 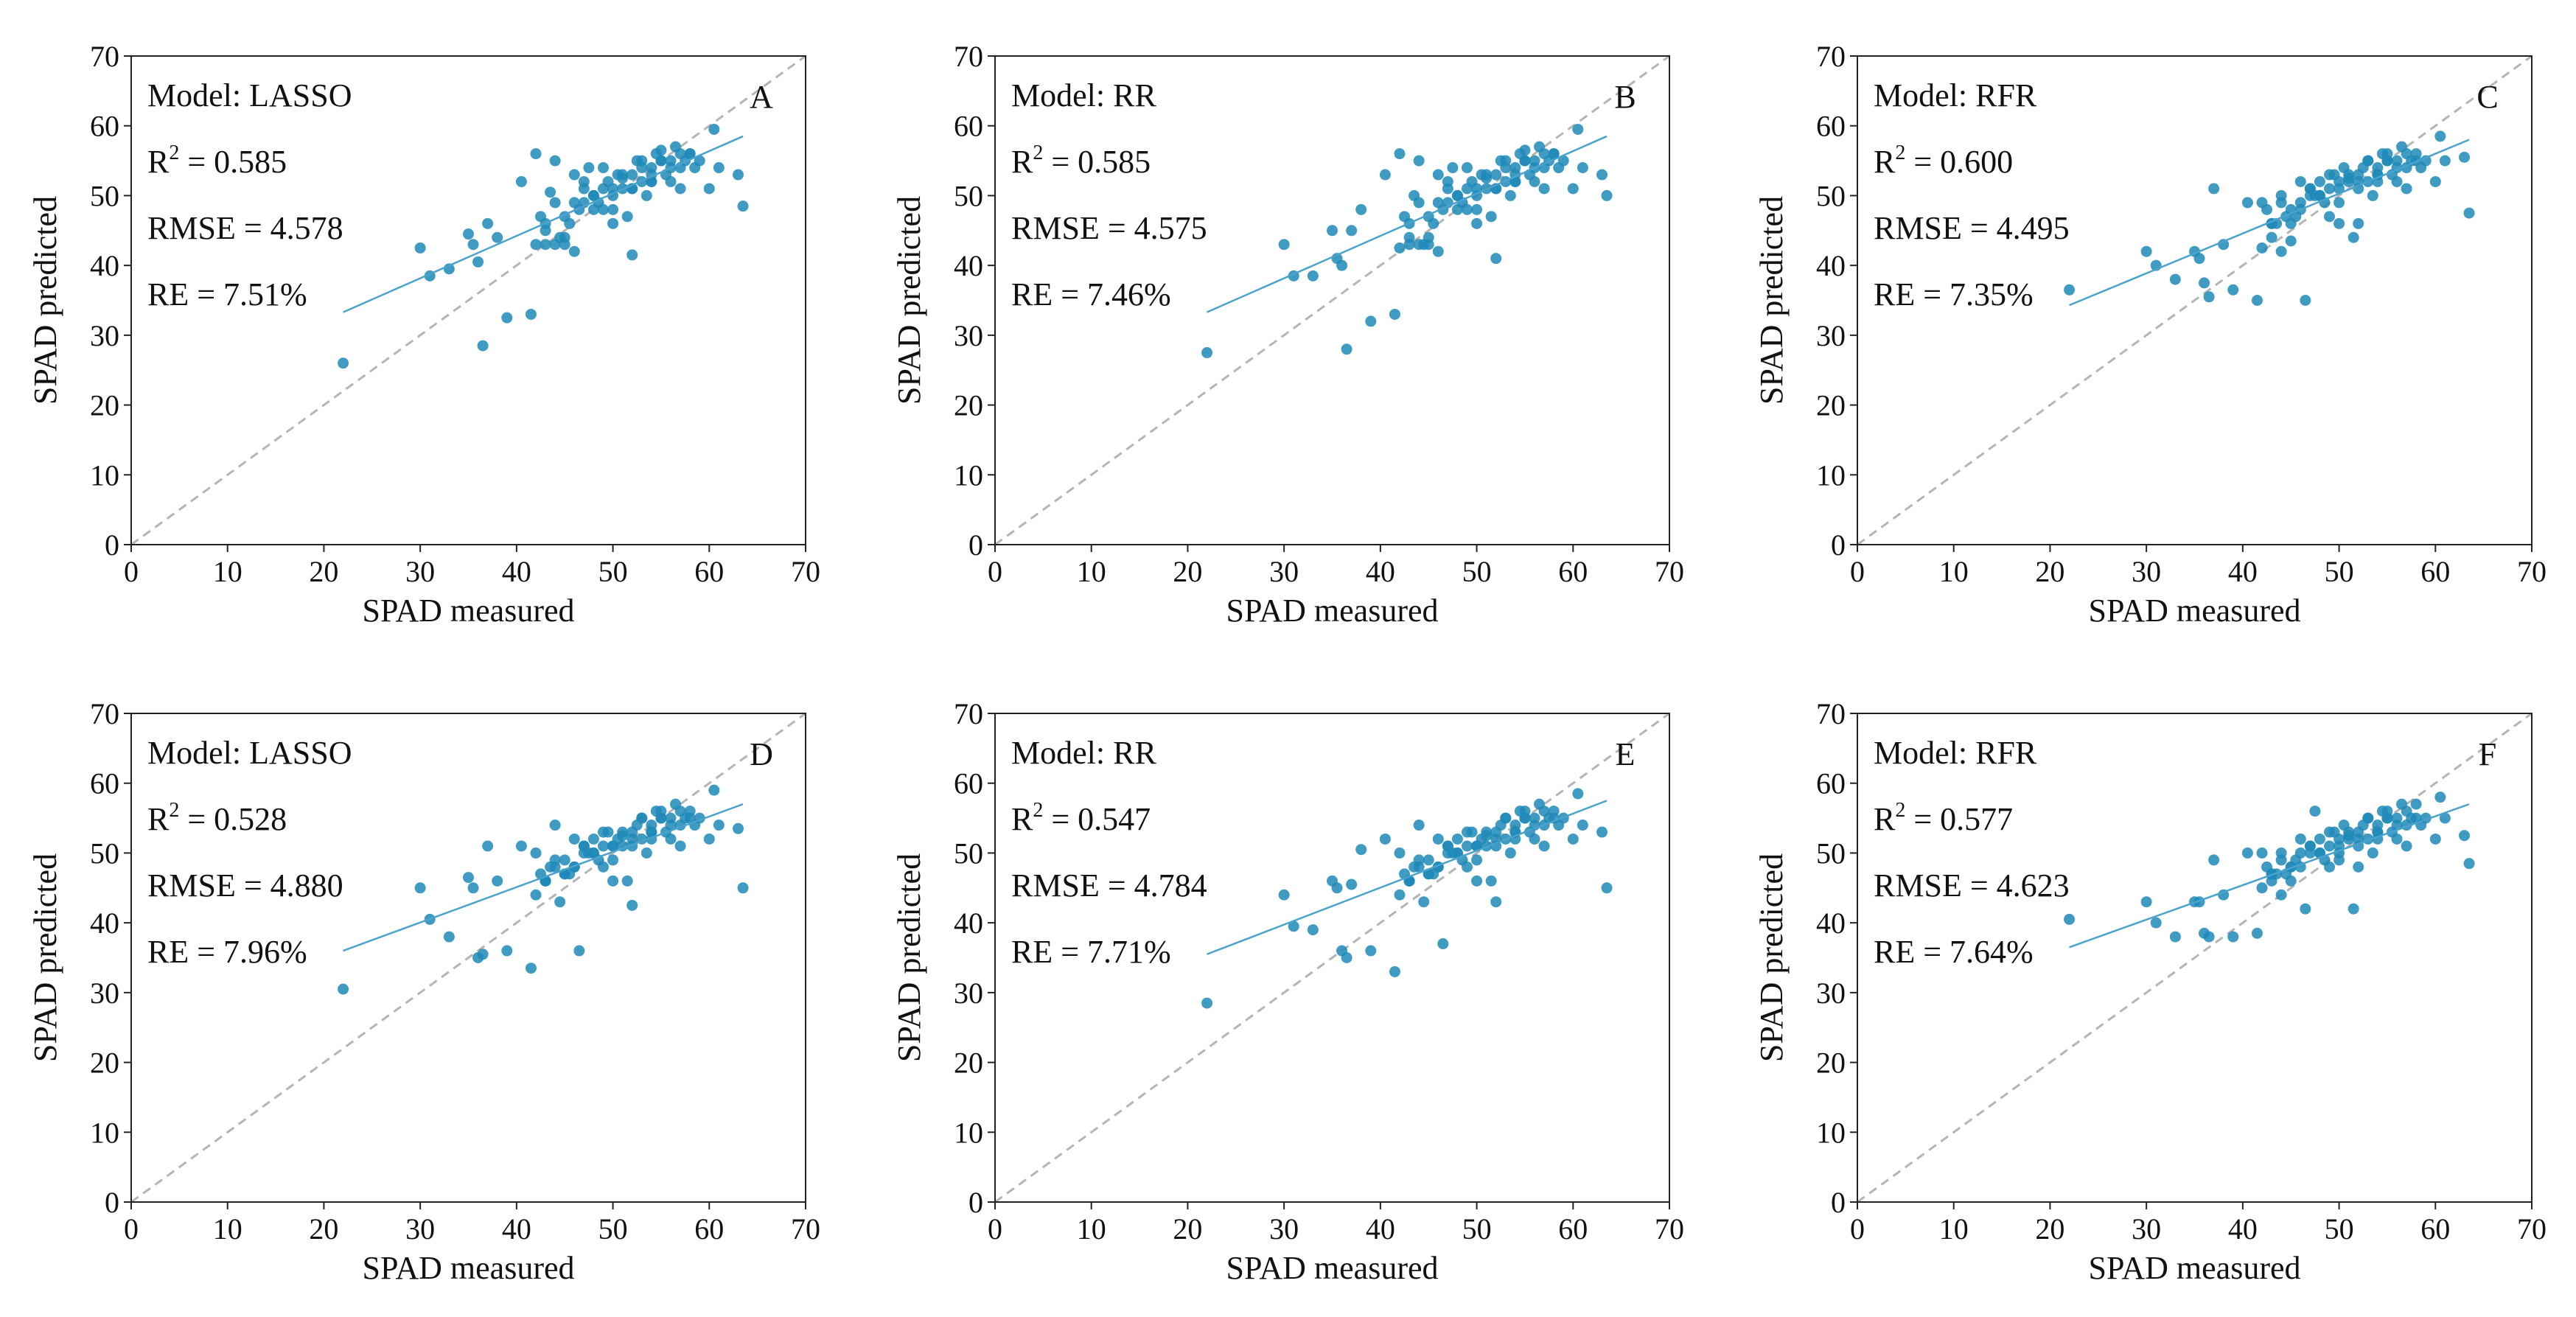 I want to click on x-tick-label: 50, so click(x=2339, y=1229).